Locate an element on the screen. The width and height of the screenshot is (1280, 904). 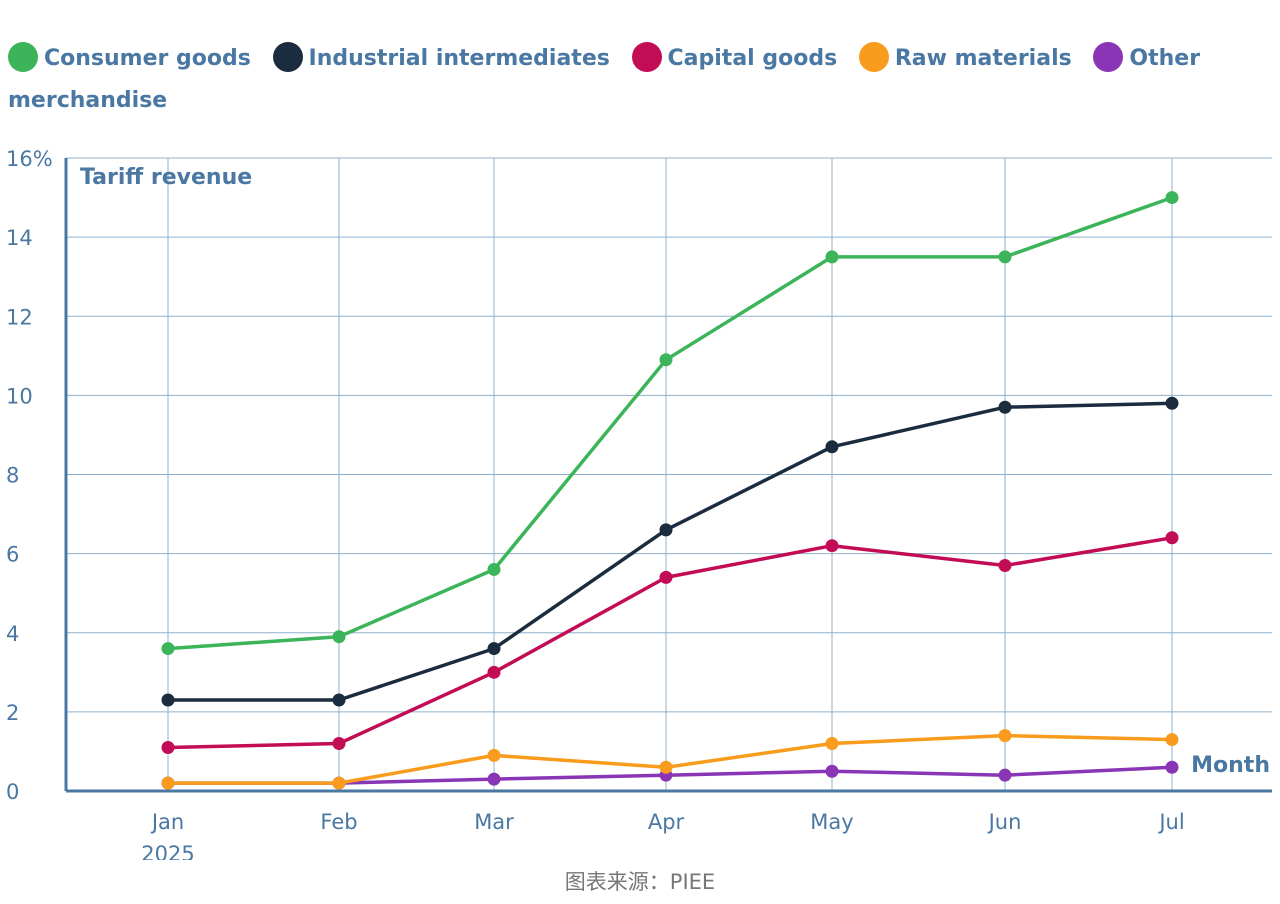
x-tick-label: Mar is located at coordinates (494, 822).